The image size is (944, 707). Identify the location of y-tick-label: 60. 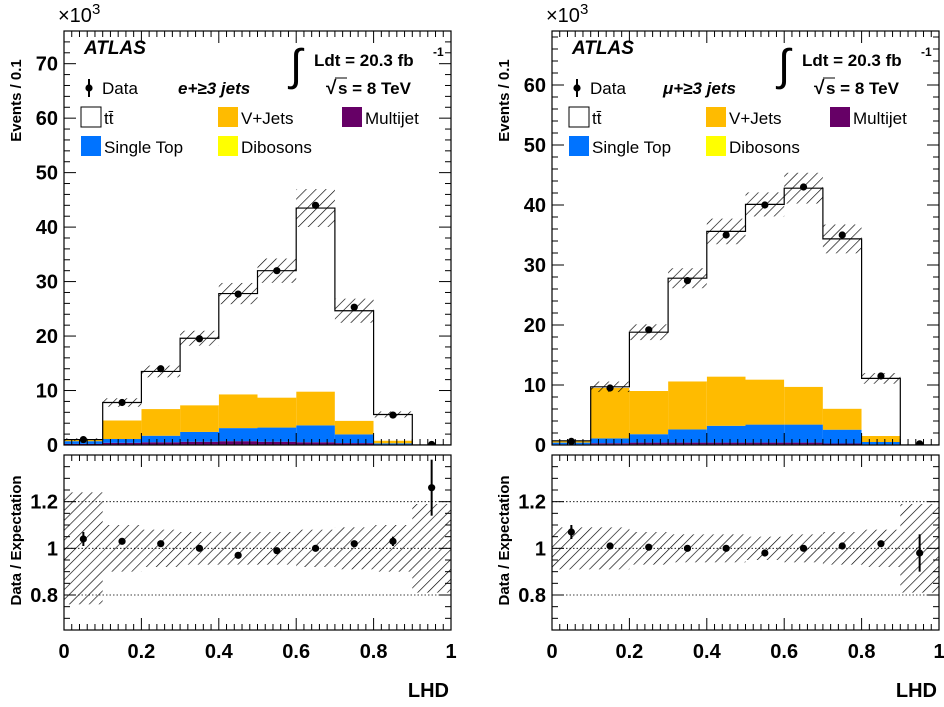
(535, 86).